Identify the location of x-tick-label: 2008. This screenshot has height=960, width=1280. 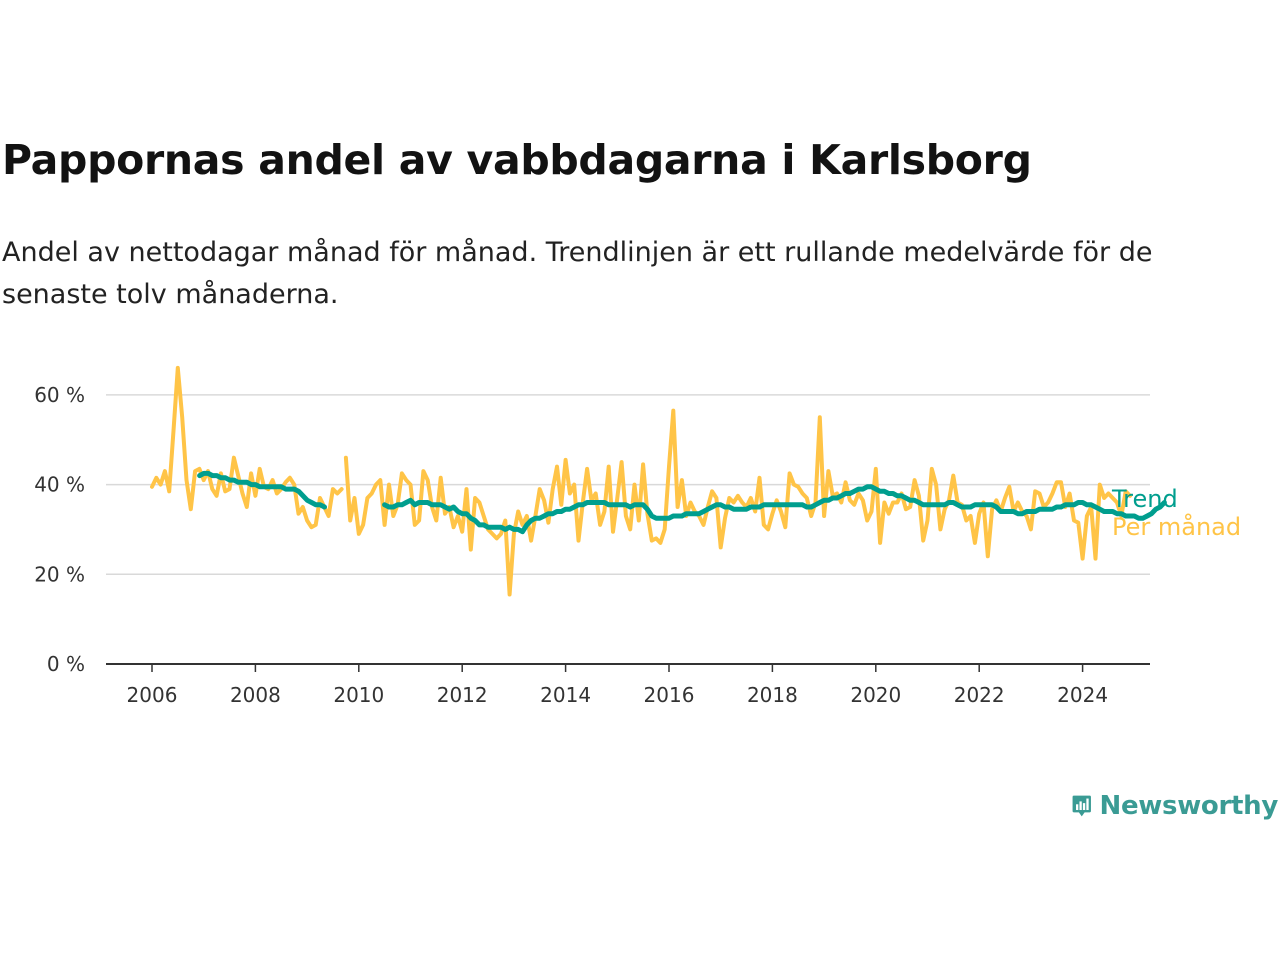
(255, 695).